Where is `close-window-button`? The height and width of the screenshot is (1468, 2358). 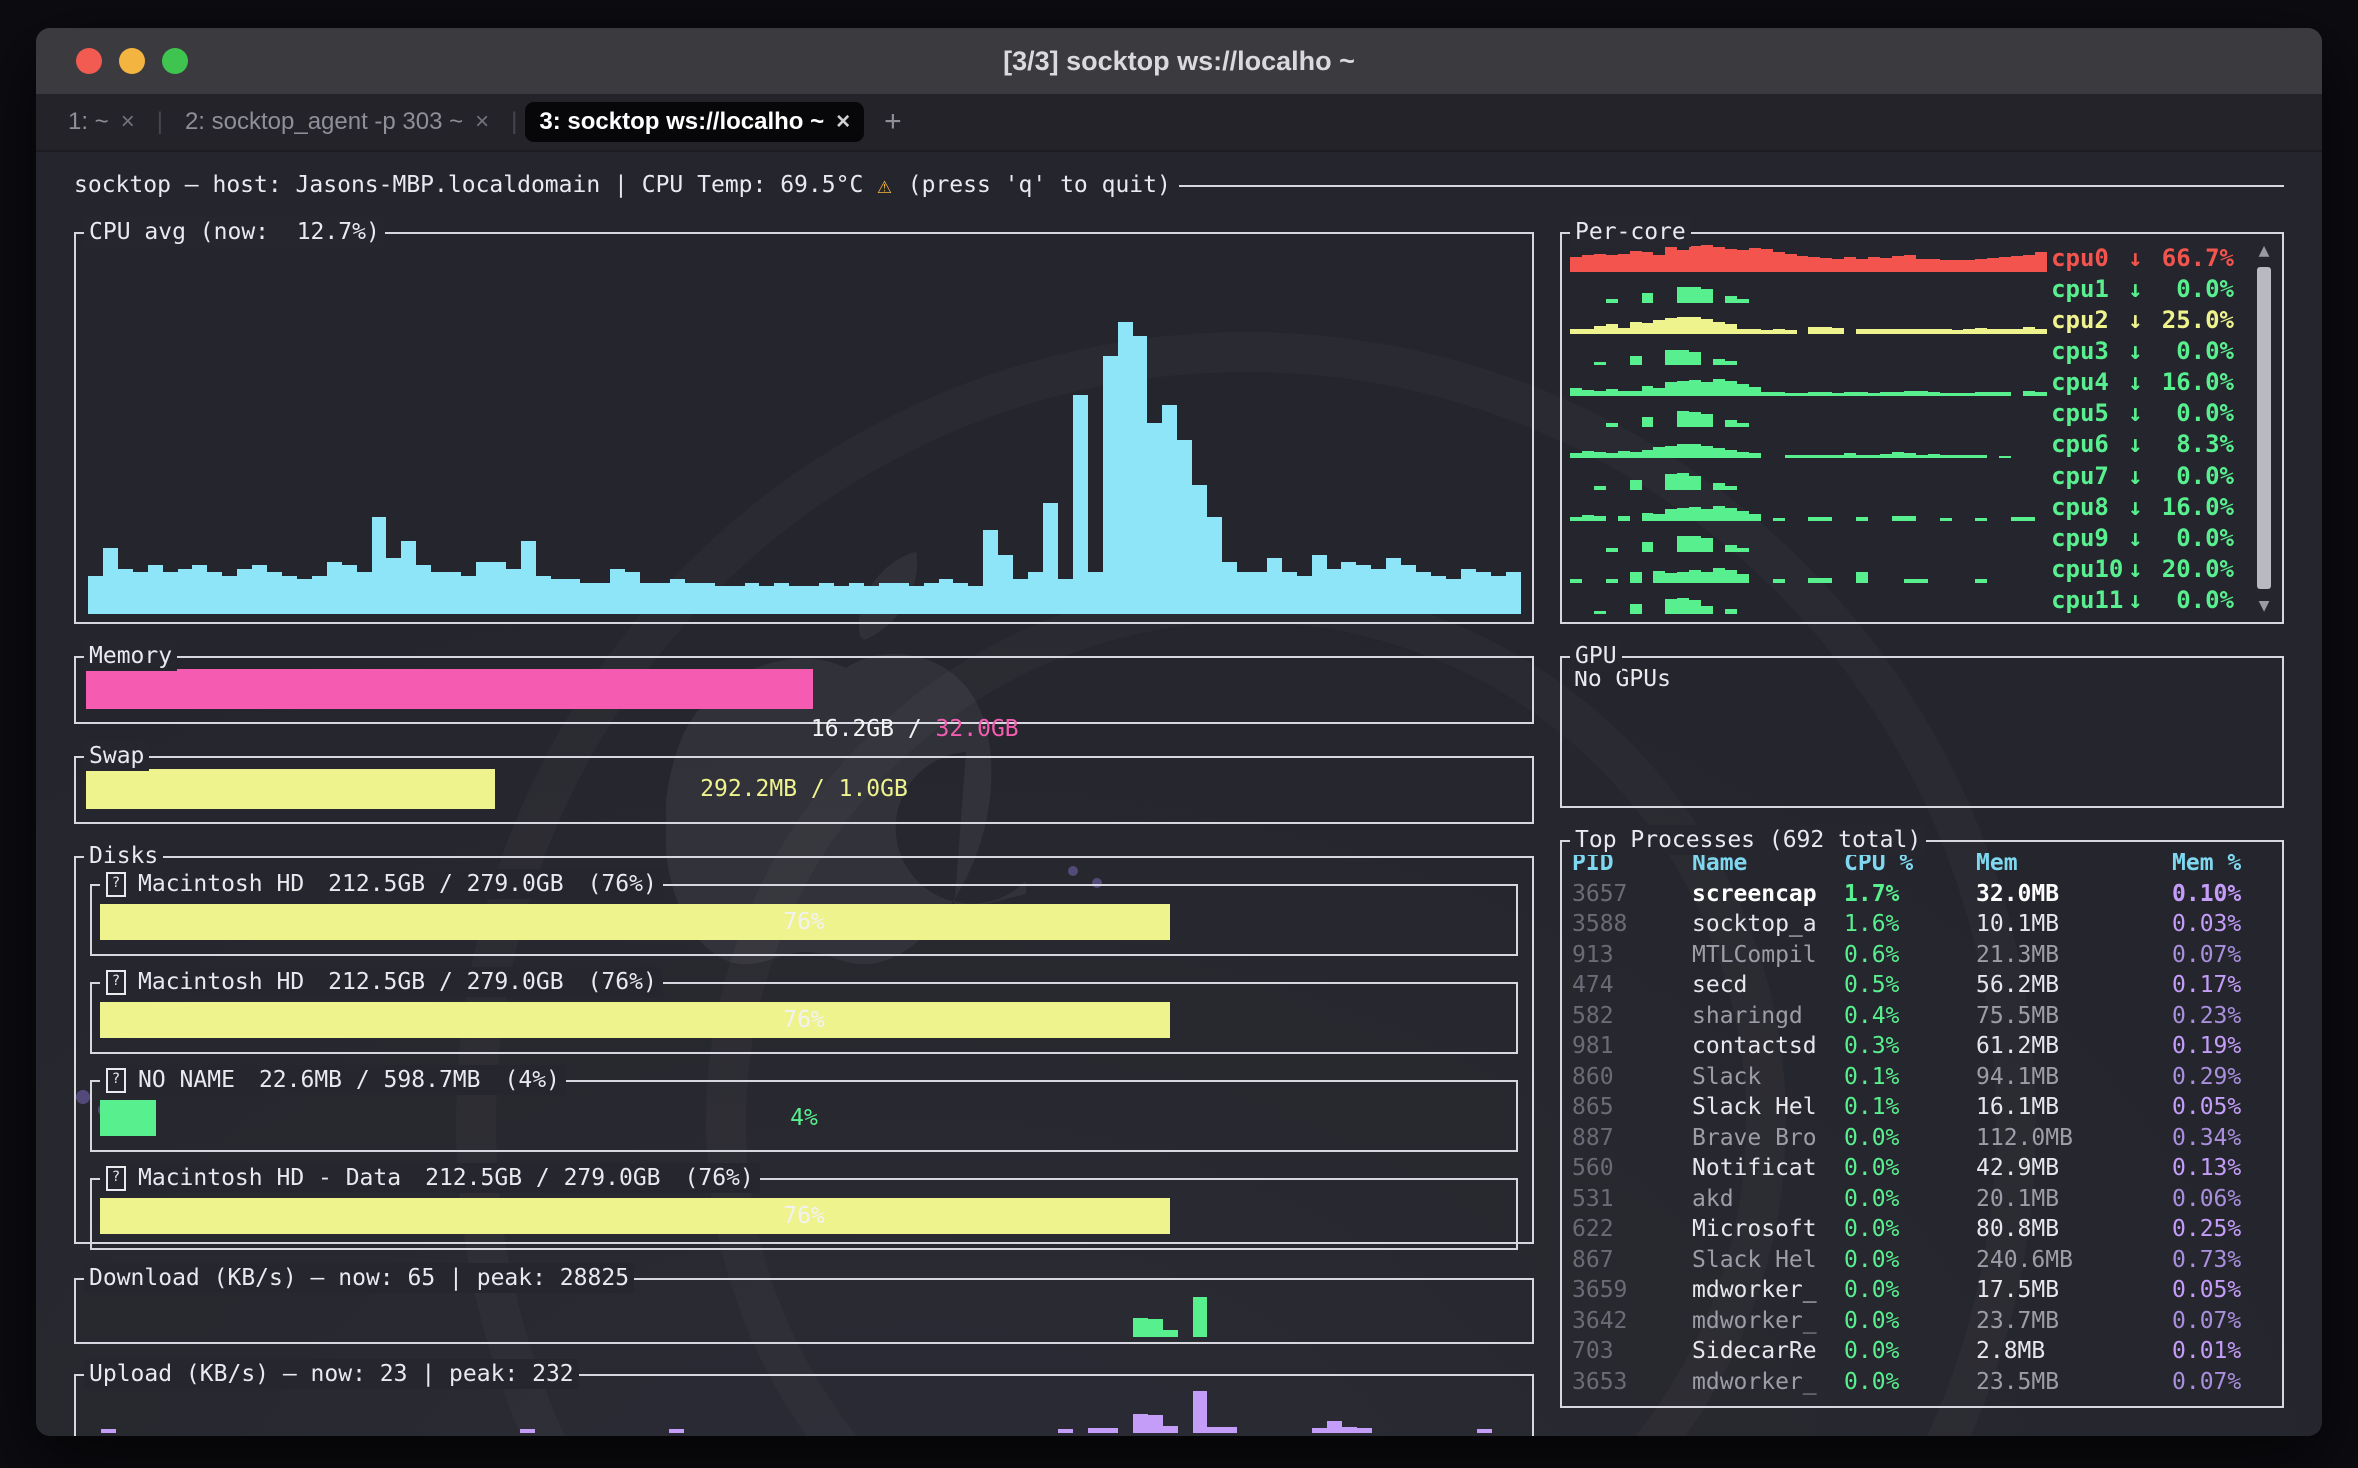
close-window-button is located at coordinates (89, 61).